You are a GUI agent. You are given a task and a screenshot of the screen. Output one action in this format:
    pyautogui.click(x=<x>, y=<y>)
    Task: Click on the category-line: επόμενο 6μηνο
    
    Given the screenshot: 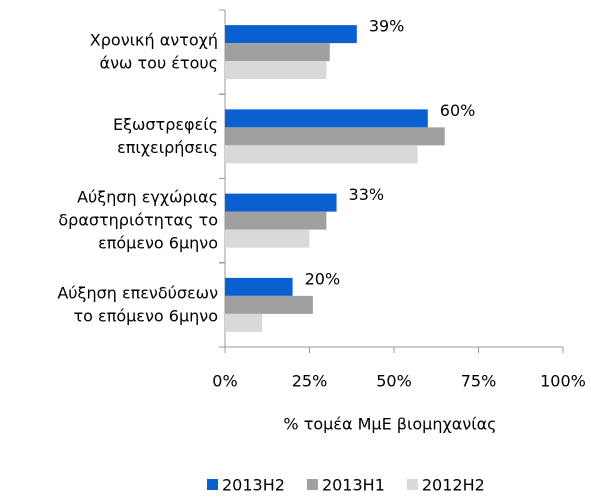 What is the action you would take?
    pyautogui.click(x=158, y=242)
    